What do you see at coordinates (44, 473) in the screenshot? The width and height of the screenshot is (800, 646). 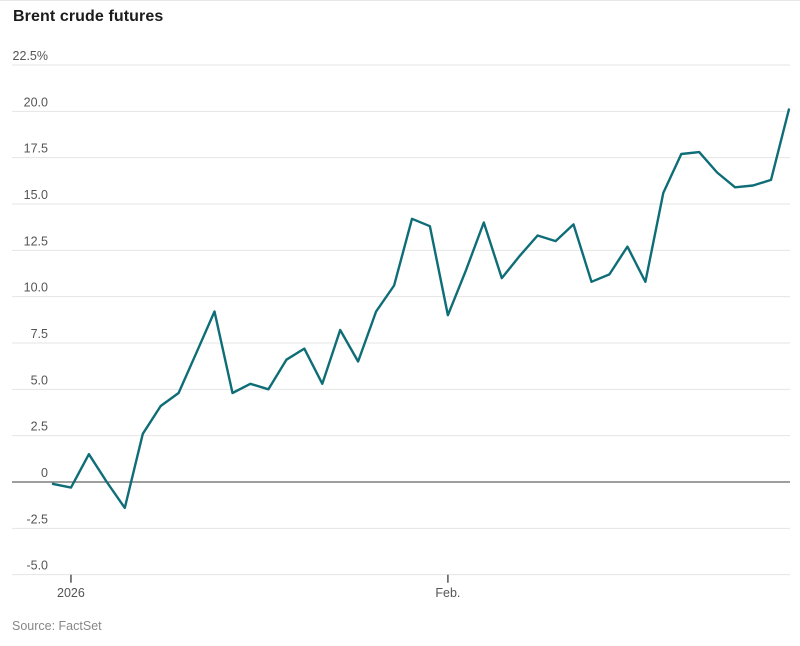 I see `y-axis-label: 0` at bounding box center [44, 473].